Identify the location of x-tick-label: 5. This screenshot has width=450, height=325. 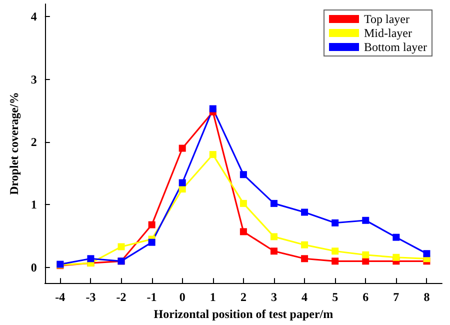
(335, 297).